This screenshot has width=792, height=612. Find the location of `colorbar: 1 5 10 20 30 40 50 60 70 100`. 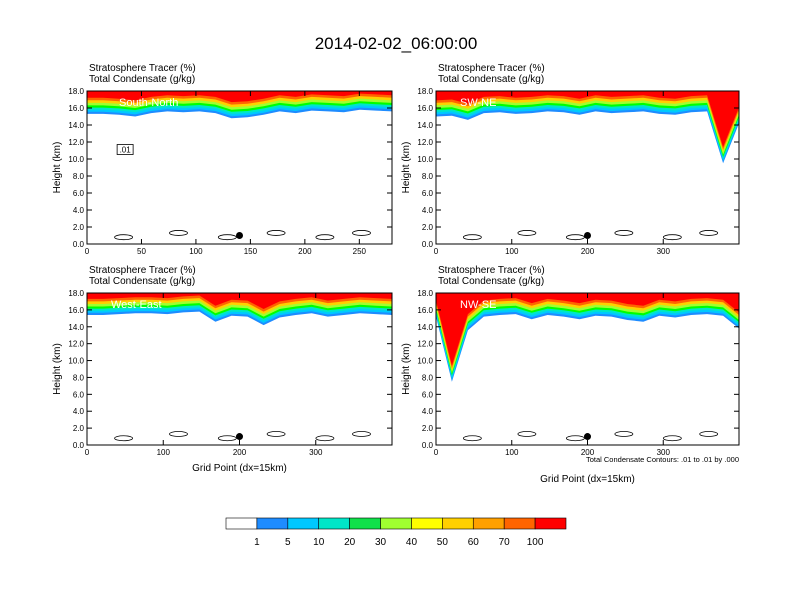

colorbar: 1 5 10 20 30 40 50 60 70 100 is located at coordinates (396, 532).